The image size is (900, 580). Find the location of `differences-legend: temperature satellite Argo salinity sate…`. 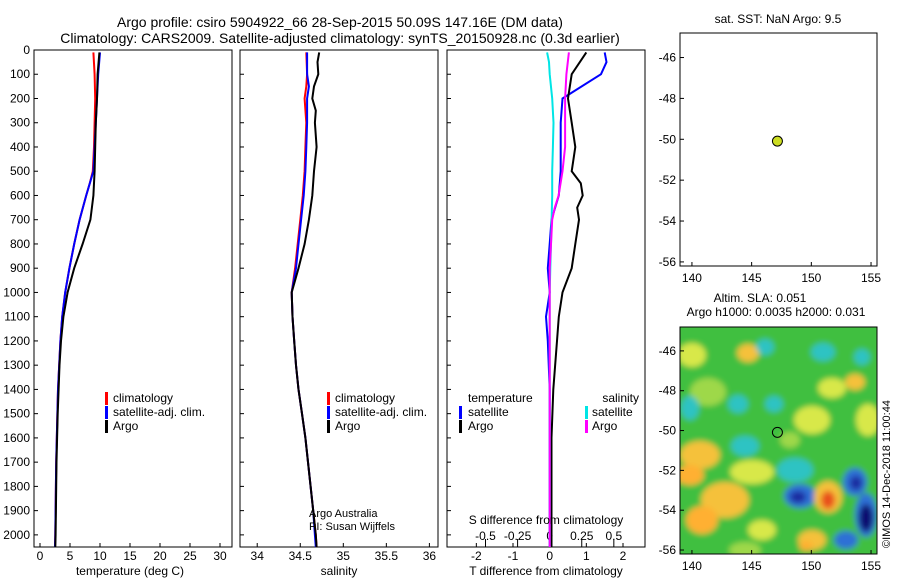

differences-legend: temperature satellite Argo salinity sate… is located at coordinates (549, 412).